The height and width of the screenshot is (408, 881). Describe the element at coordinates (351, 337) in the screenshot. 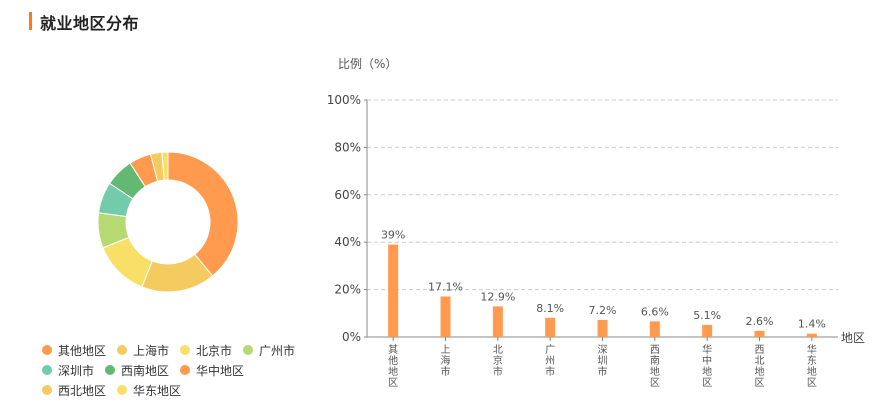

I see `y-tick-label: 0%` at that location.